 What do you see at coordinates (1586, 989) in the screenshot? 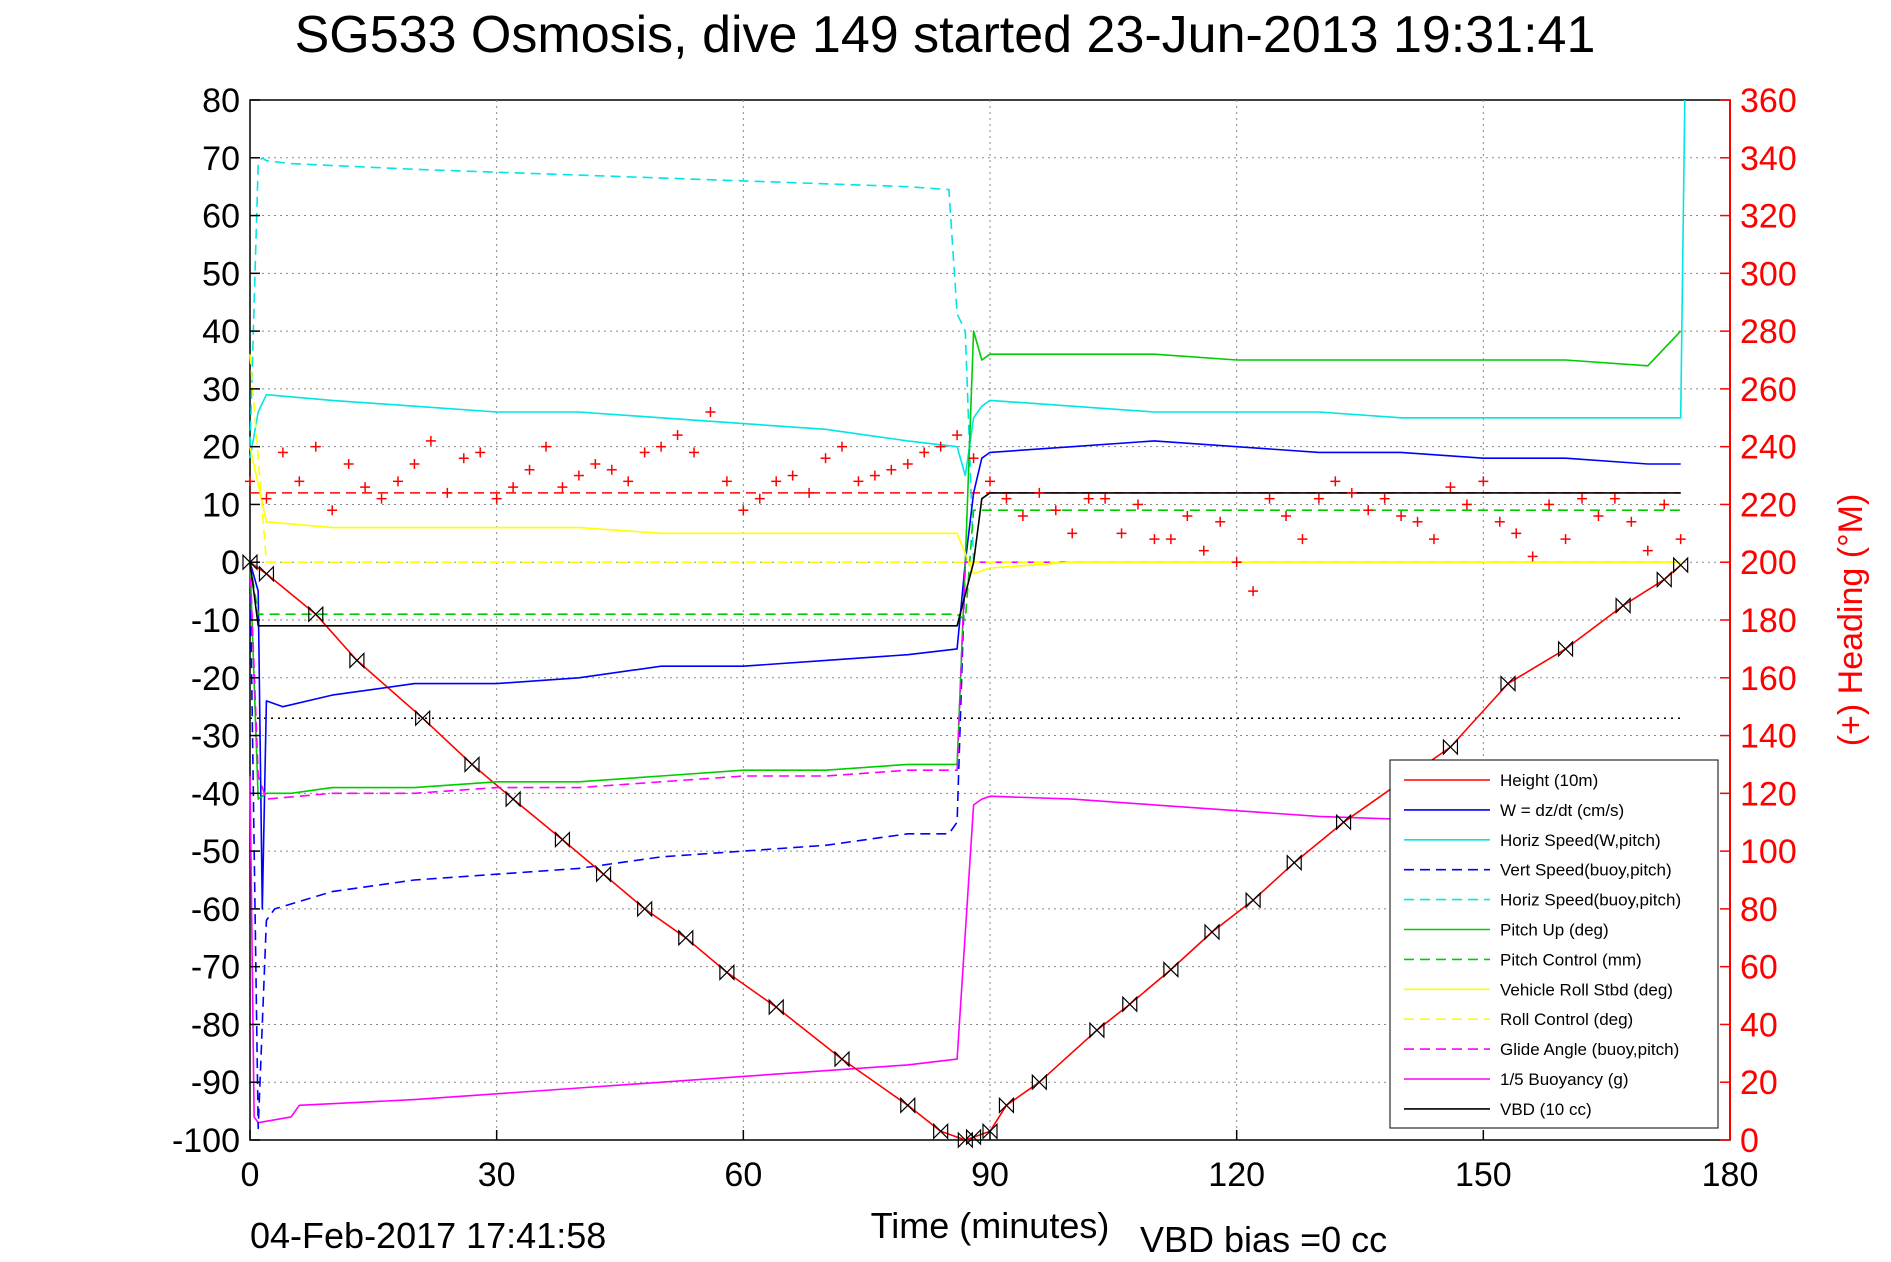
I see `legend-label: Vehicle Roll Stbd (deg)` at bounding box center [1586, 989].